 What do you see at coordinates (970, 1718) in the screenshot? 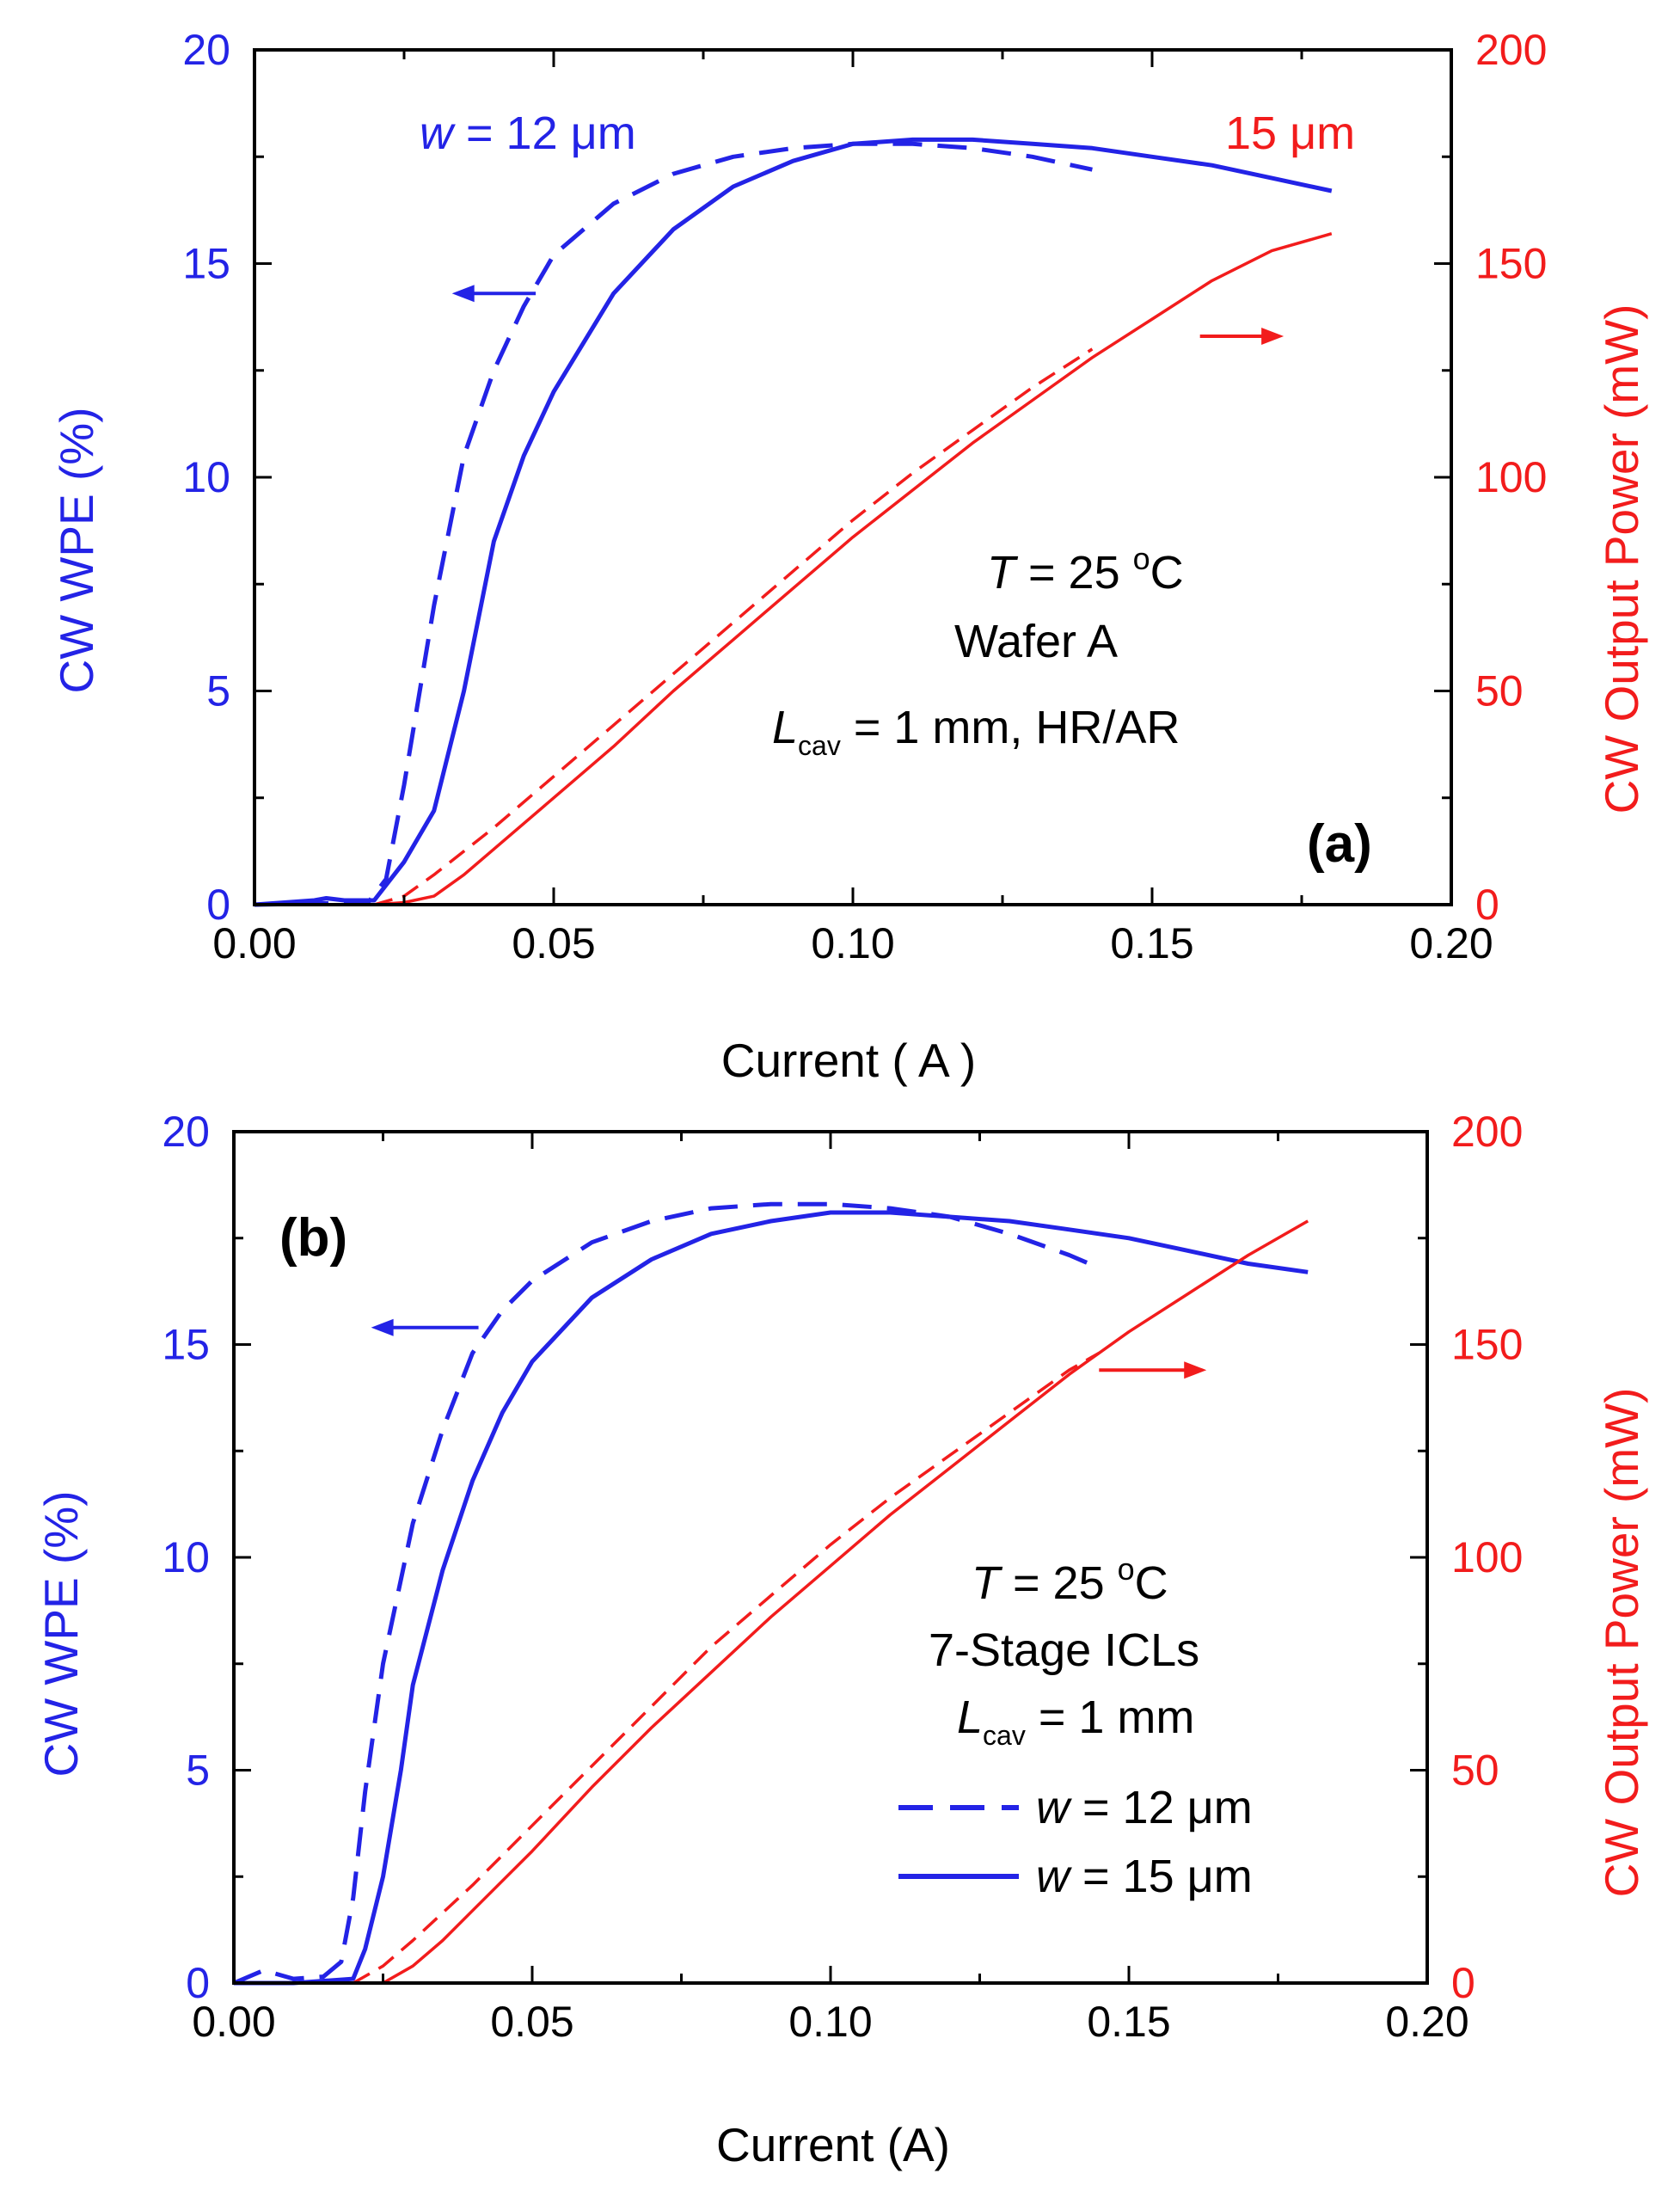
I see `panel-b-cavity-L: L` at bounding box center [970, 1718].